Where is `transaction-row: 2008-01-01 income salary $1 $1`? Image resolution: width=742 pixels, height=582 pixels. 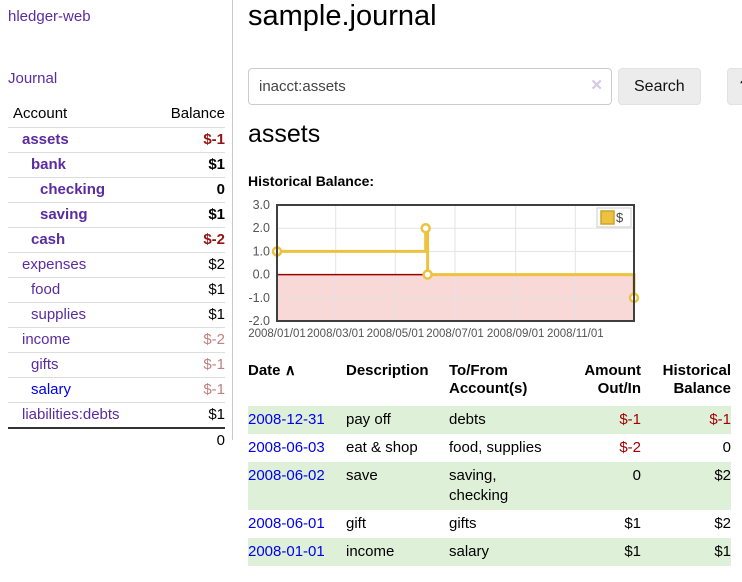 transaction-row: 2008-01-01 income salary $1 $1 is located at coordinates (489, 552).